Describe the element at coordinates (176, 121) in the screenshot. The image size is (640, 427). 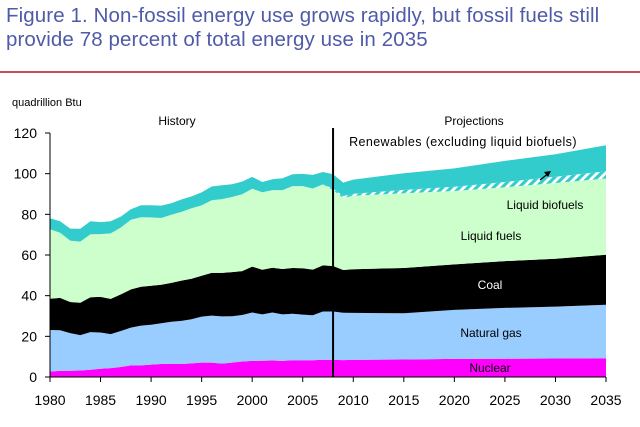
I see `history-label: History` at that location.